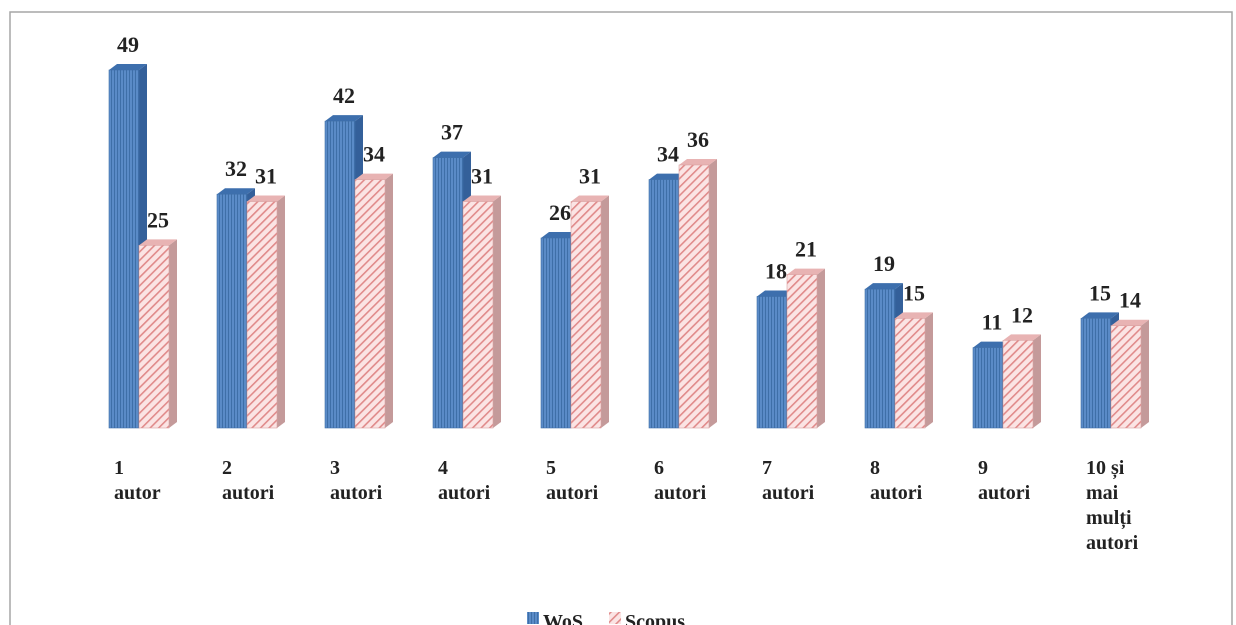 Image resolution: width=1236 pixels, height=625 pixels. What do you see at coordinates (1105, 468) in the screenshot?
I see `x-tick-line: 10 și` at bounding box center [1105, 468].